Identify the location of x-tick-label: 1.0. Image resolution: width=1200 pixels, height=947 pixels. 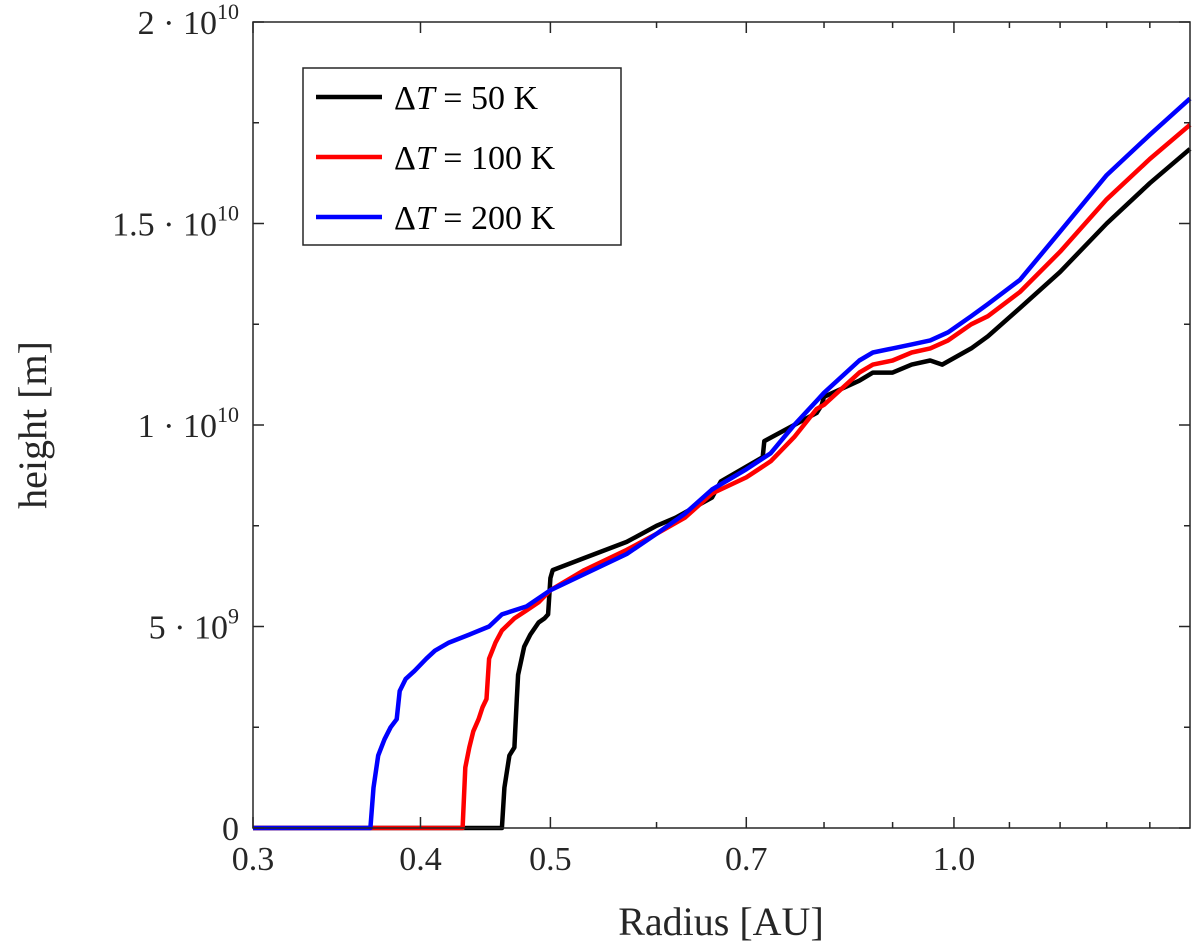
(954, 859).